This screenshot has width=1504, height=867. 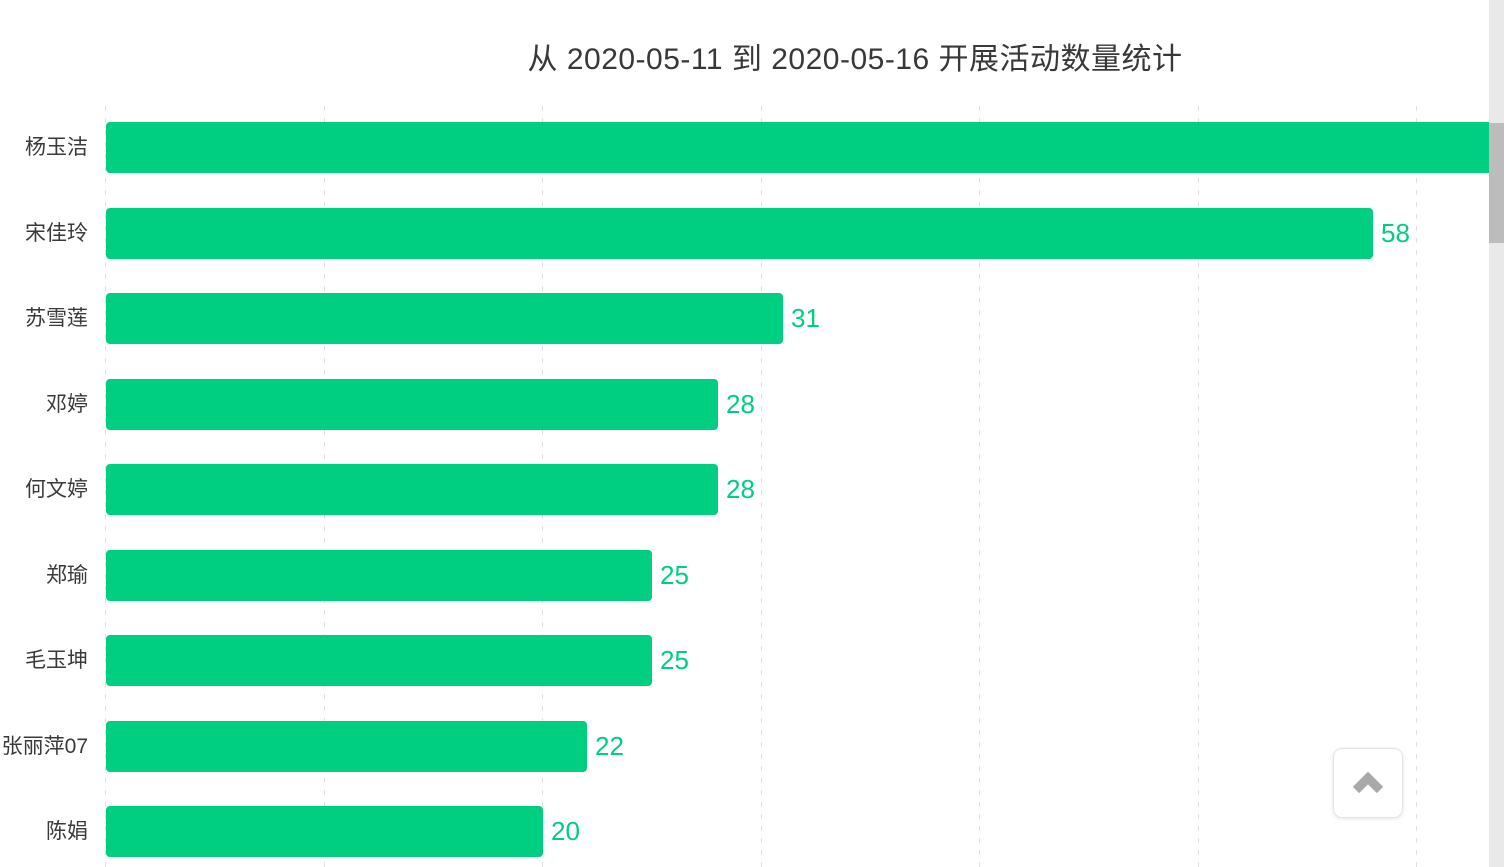 What do you see at coordinates (609, 746) in the screenshot?
I see `value-label: 22` at bounding box center [609, 746].